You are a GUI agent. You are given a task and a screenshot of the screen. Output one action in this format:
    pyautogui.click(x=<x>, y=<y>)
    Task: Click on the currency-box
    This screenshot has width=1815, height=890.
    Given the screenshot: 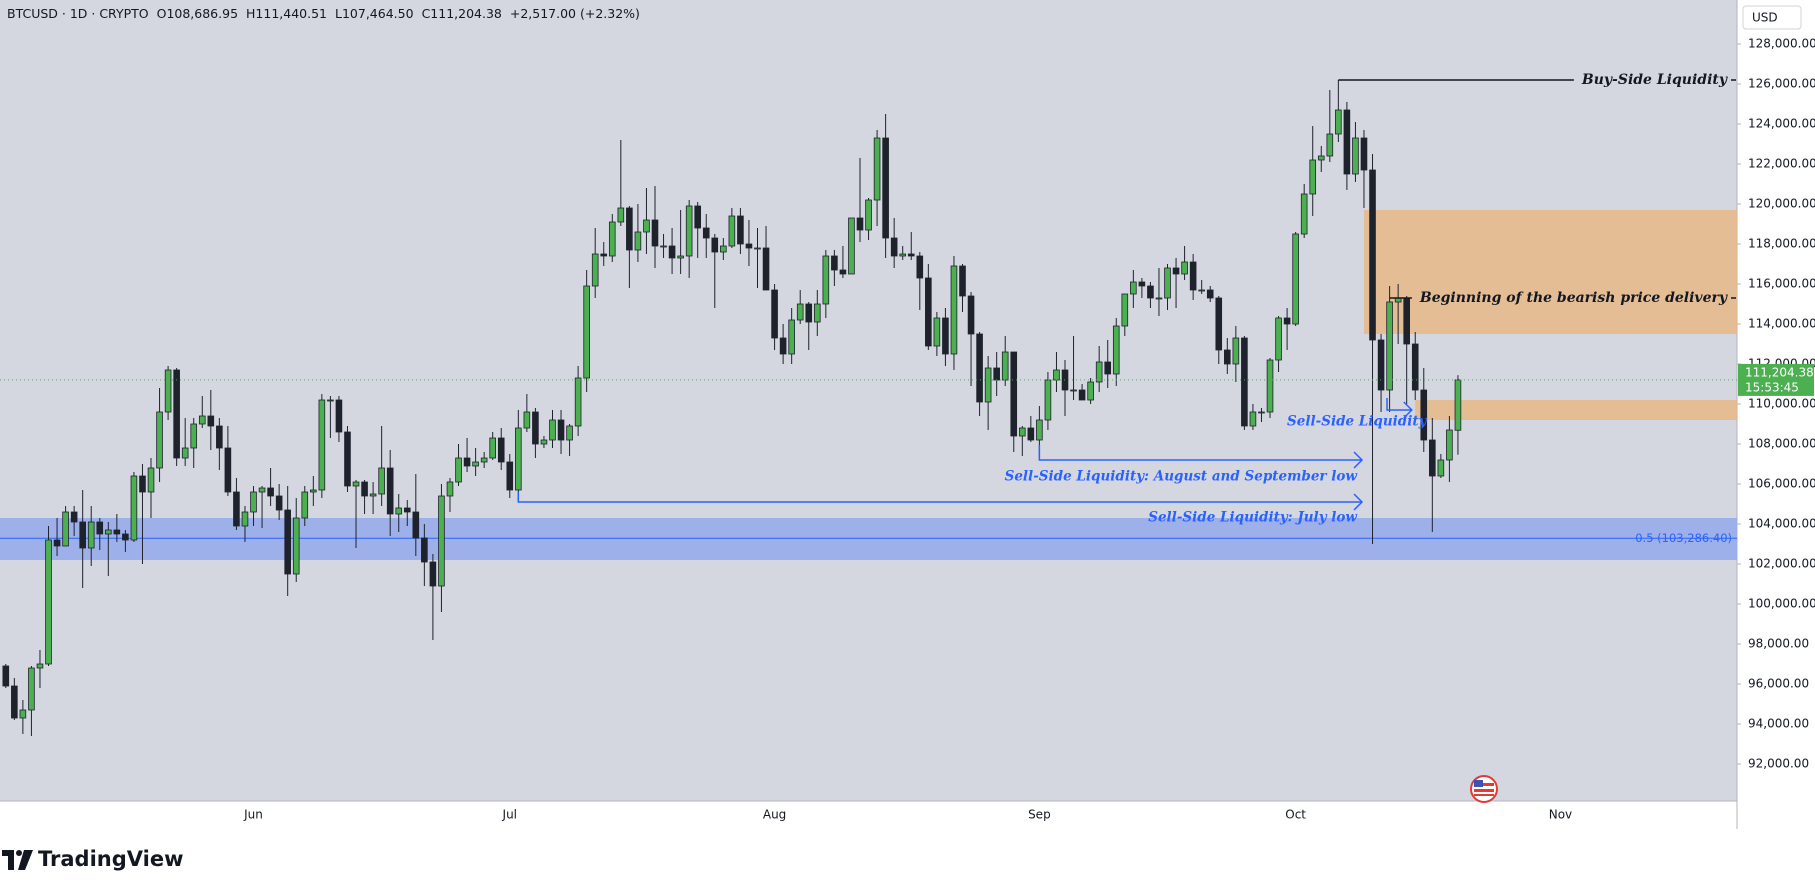 What is the action you would take?
    pyautogui.click(x=1772, y=17)
    